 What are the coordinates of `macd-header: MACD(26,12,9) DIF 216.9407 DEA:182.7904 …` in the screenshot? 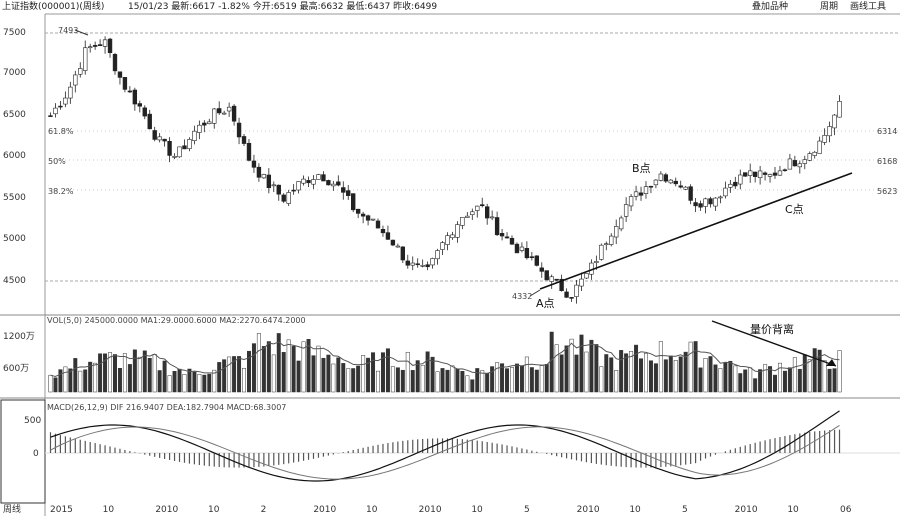 It's located at (166, 407).